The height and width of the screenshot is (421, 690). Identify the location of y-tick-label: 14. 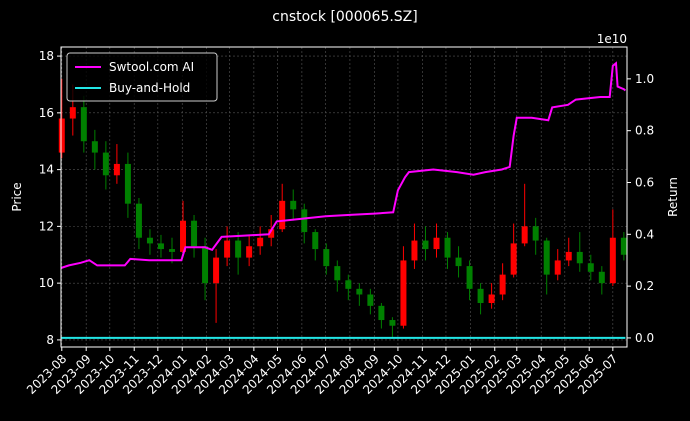
(46, 170).